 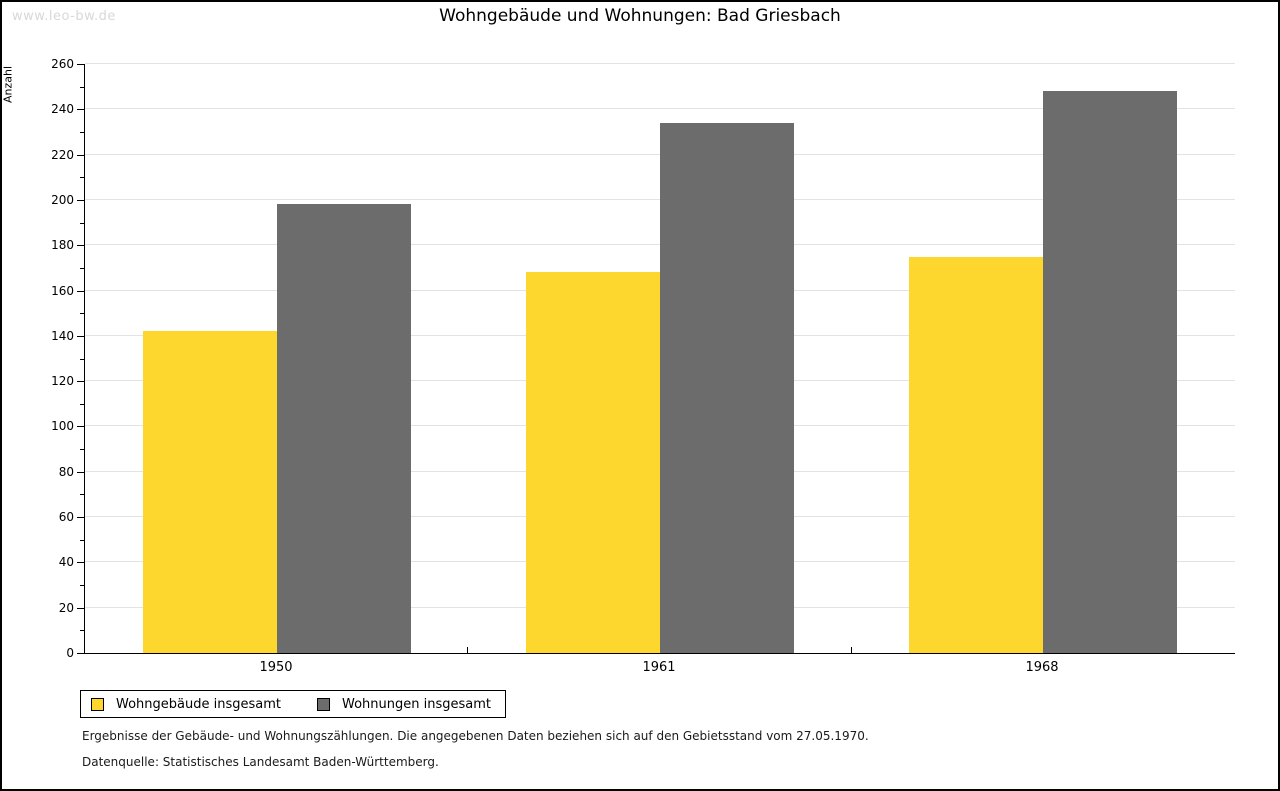 I want to click on legend-item-wohngebaeude: Wohngebäude insgesamt, so click(x=186, y=704).